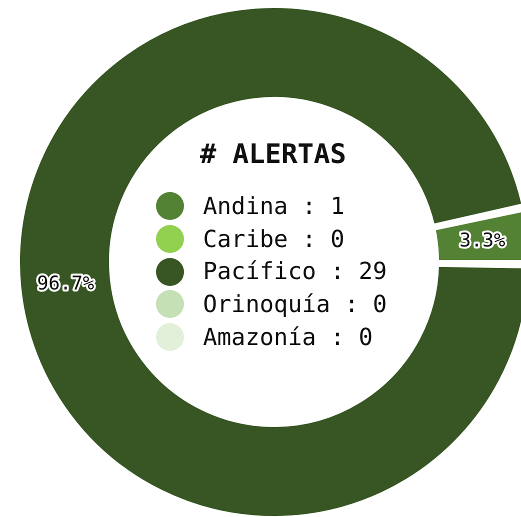 The height and width of the screenshot is (517, 521). What do you see at coordinates (273, 154) in the screenshot?
I see `legend-title: # ALERTAS` at bounding box center [273, 154].